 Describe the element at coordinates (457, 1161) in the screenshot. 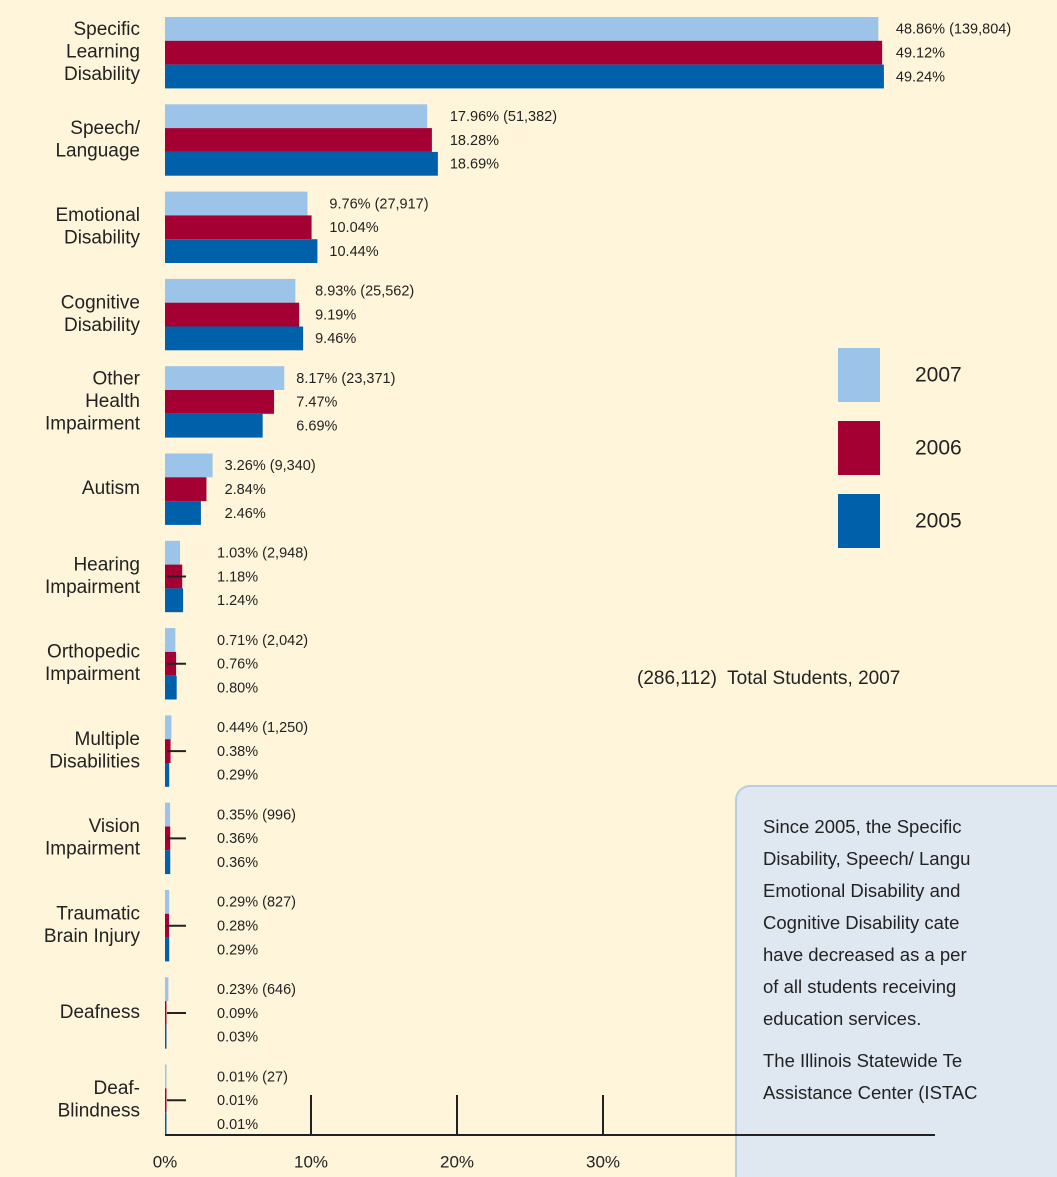

I see `x-tick-label: 20%` at that location.